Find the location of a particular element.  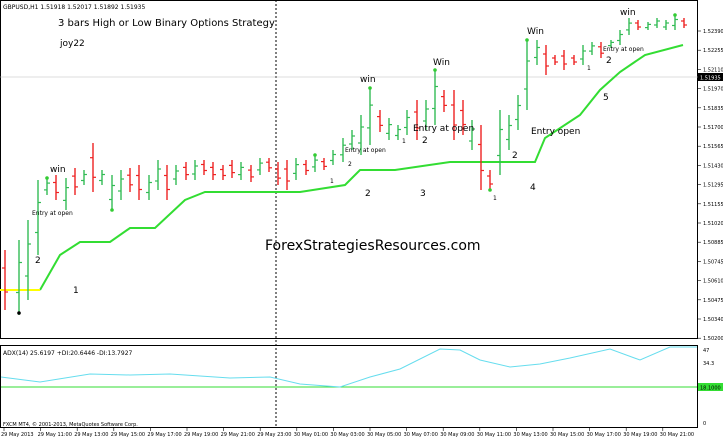

time-tick-label: 29 May 13:00 is located at coordinates (91, 435).